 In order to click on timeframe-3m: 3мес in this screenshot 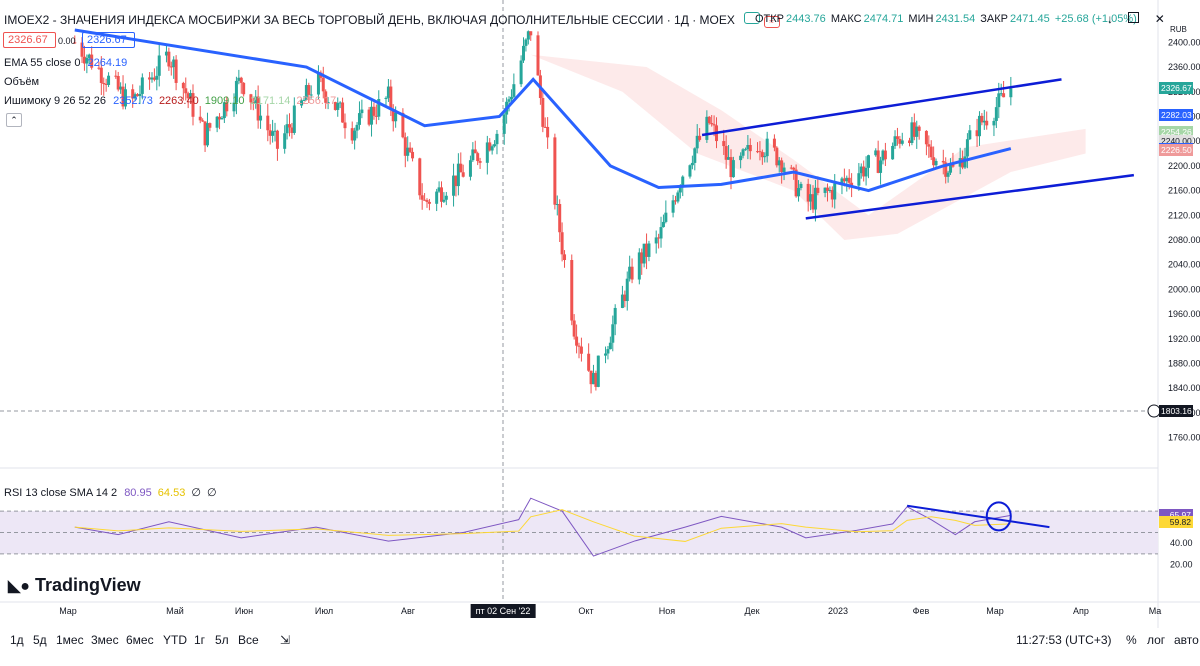, I will do `click(105, 640)`.